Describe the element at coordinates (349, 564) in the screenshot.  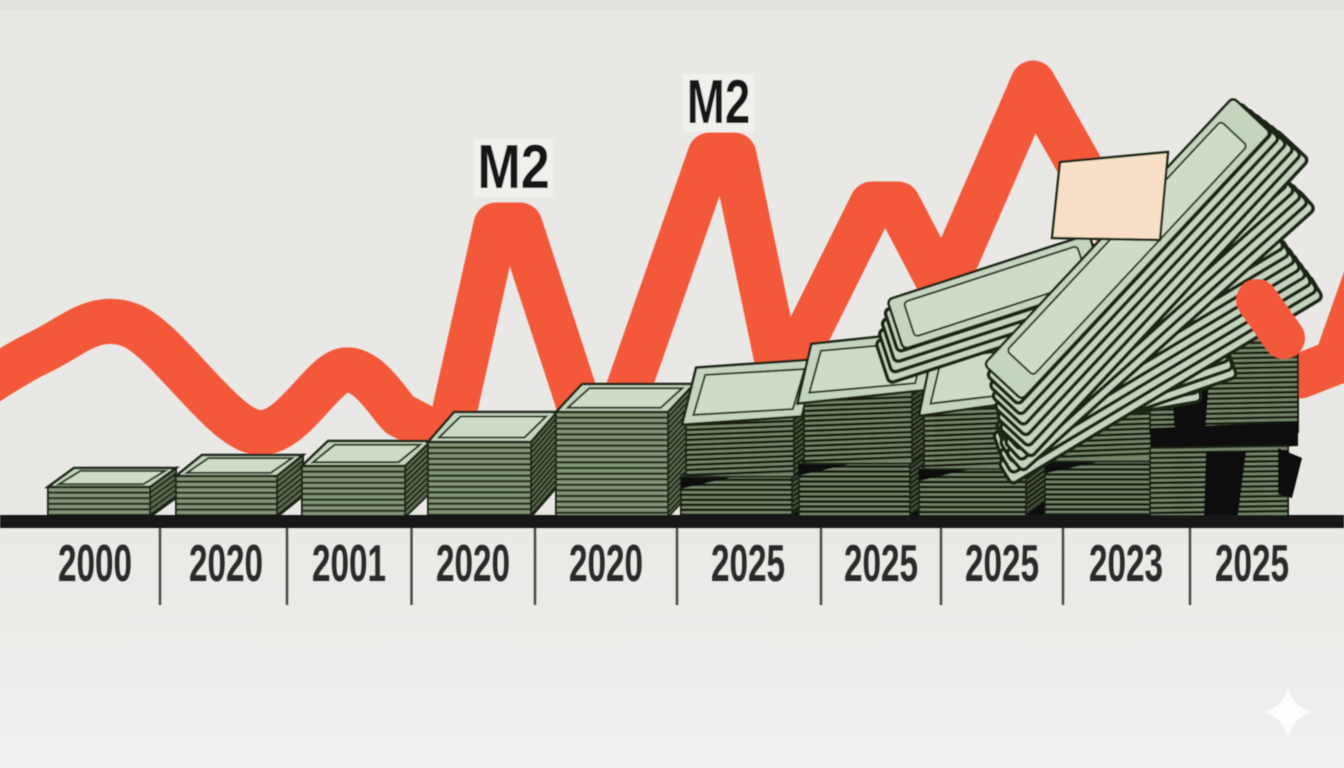
I see `svg-text: 2001` at that location.